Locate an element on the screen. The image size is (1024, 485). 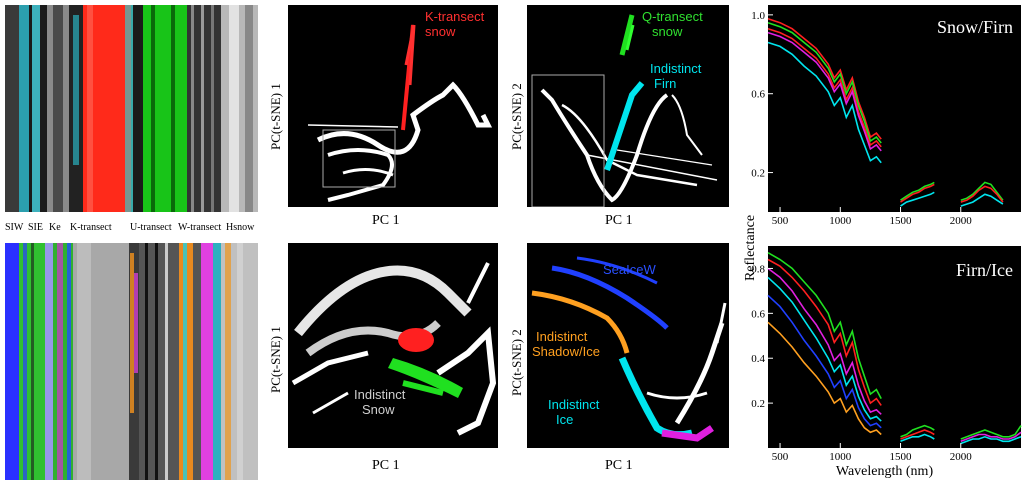
y-axis-label-bottom-left: PC(t-SNE) 1 is located at coordinates (275, 359).